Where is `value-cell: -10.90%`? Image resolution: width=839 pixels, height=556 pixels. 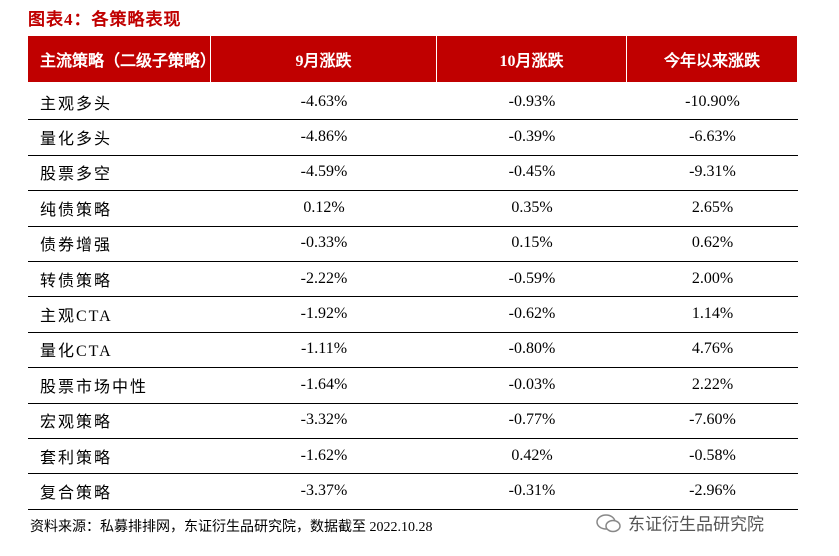 value-cell: -10.90% is located at coordinates (712, 101).